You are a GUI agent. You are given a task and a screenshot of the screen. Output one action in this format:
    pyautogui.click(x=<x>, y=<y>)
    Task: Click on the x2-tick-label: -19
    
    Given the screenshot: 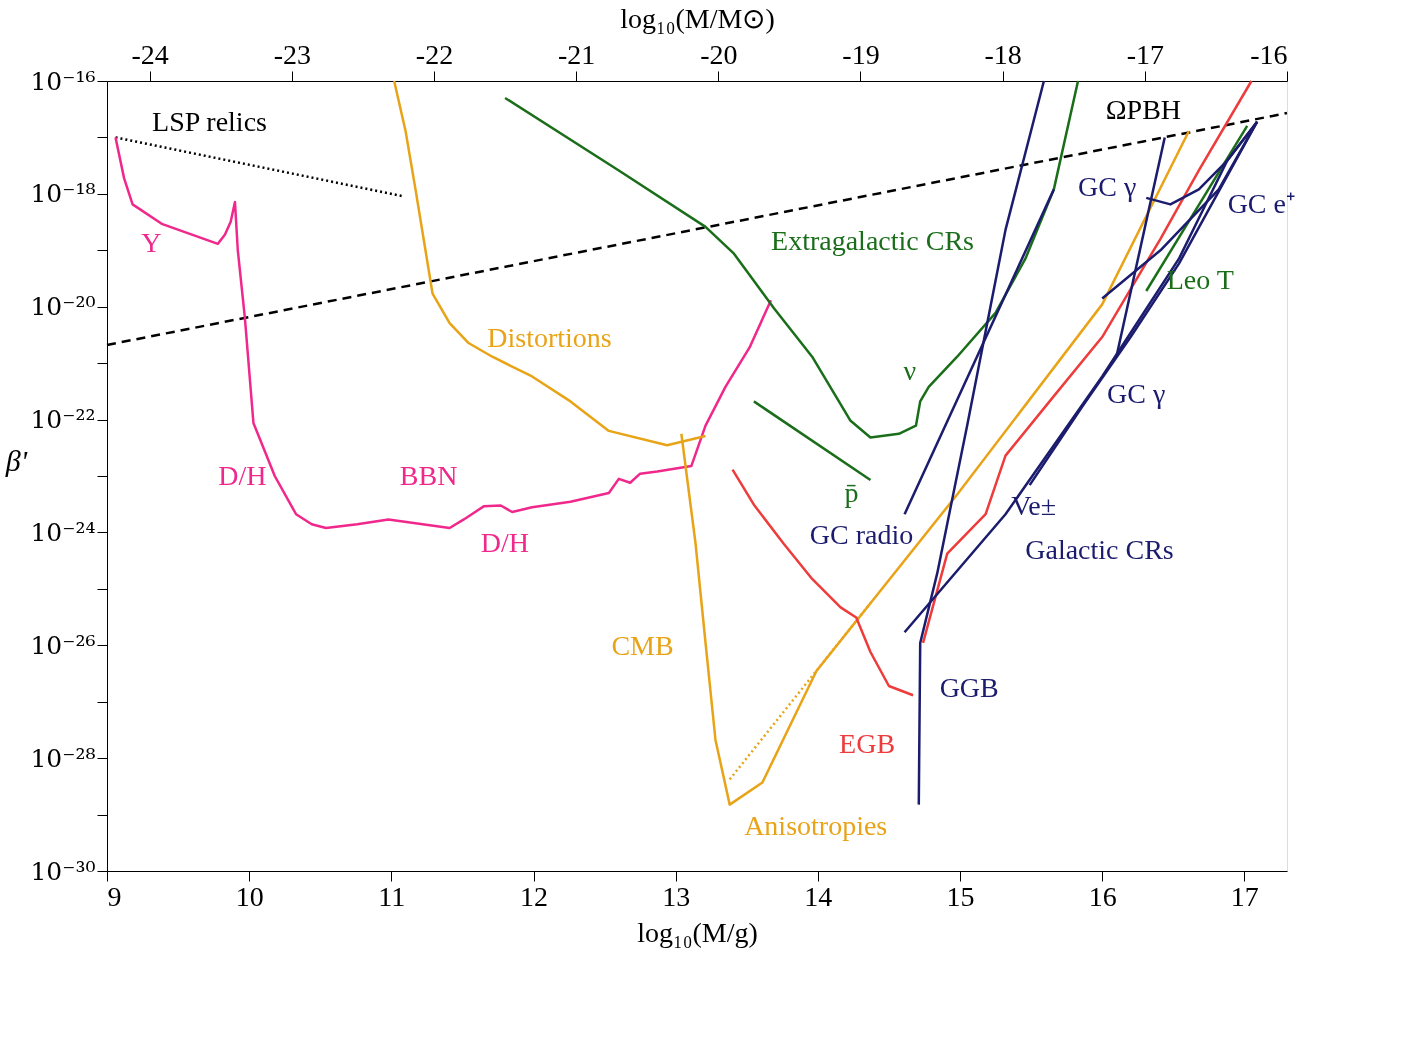 What is the action you would take?
    pyautogui.click(x=861, y=54)
    